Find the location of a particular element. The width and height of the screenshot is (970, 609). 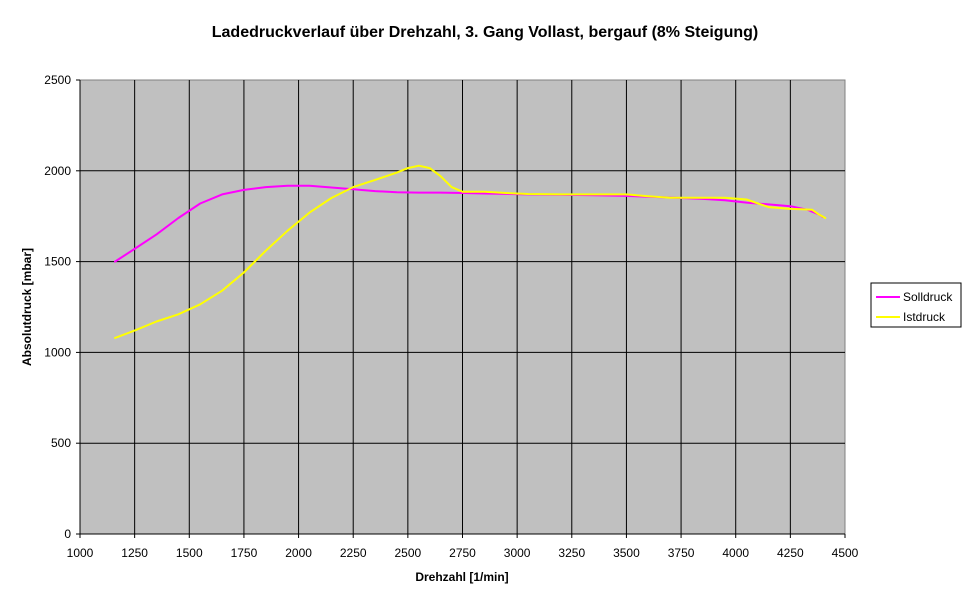

y-axis-title: Absolutdruck [mbar] is located at coordinates (27, 307).